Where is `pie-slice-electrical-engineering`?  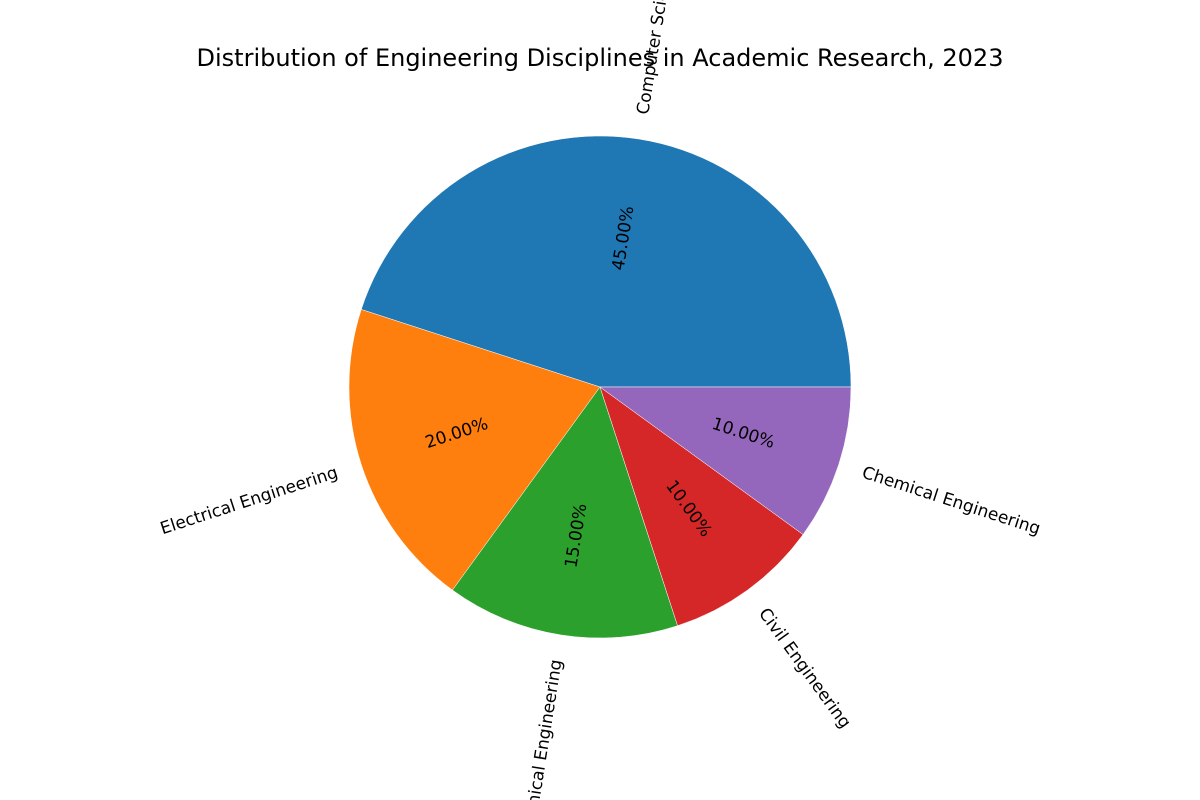
pie-slice-electrical-engineering is located at coordinates (474, 450).